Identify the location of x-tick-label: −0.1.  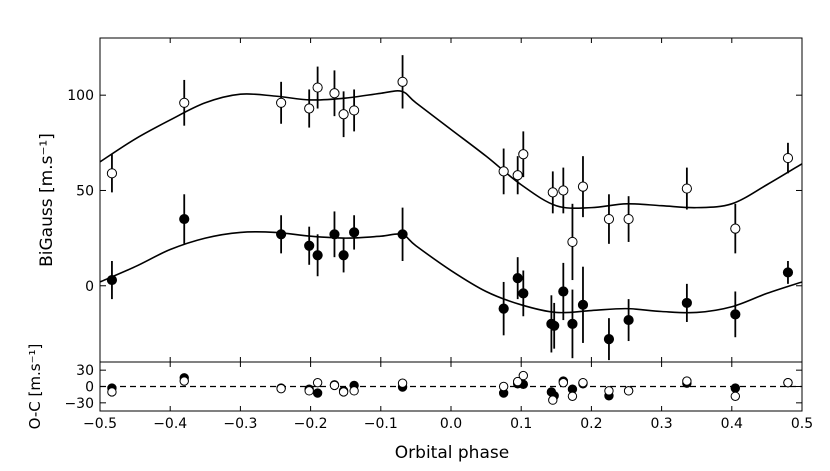
(381, 424).